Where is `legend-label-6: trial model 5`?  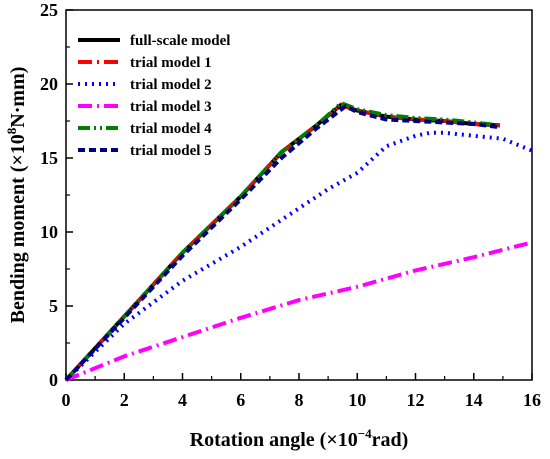
legend-label-6: trial model 5 is located at coordinates (171, 151).